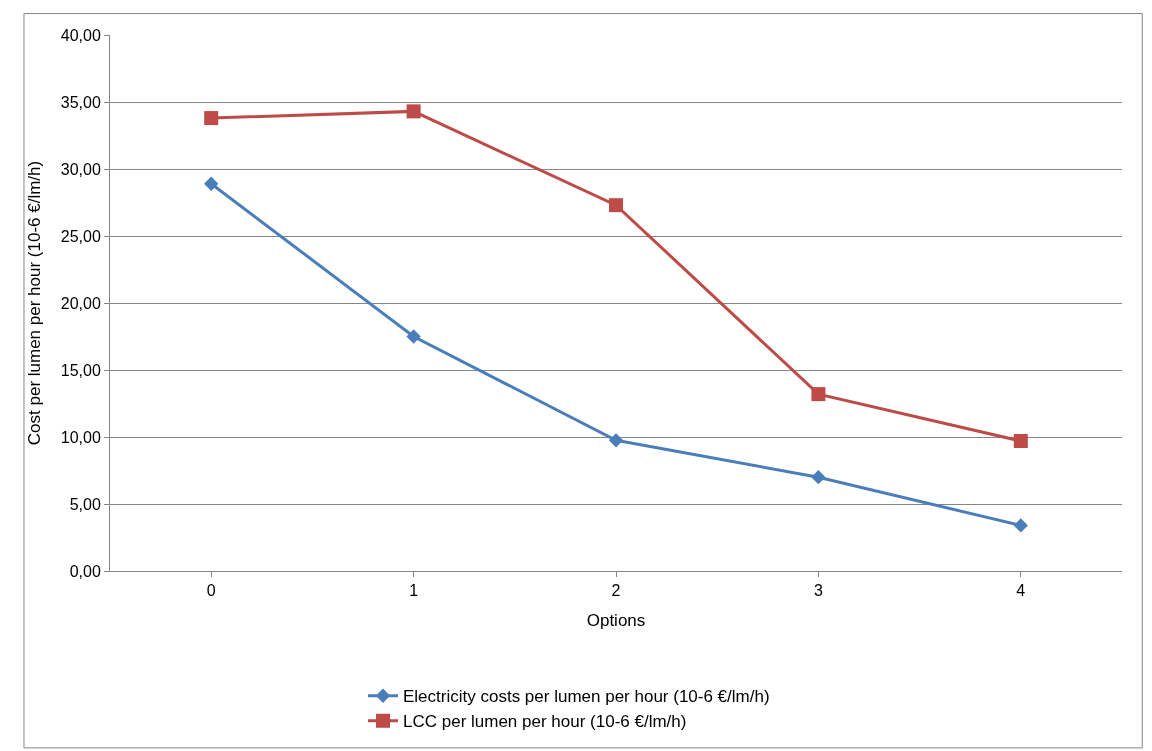 The width and height of the screenshot is (1152, 751). Describe the element at coordinates (545, 722) in the screenshot. I see `legend-label: LCC per lumen per hour (10-6 €/lm/h)` at that location.